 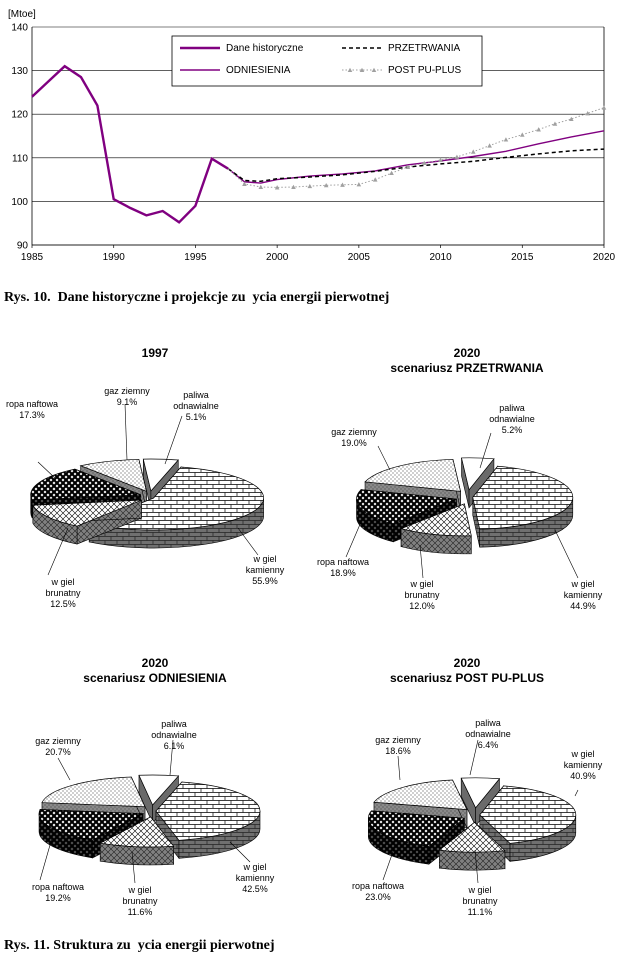 I want to click on legend-label-post-pu-plus: POST PU-PLUS, so click(x=424, y=70).